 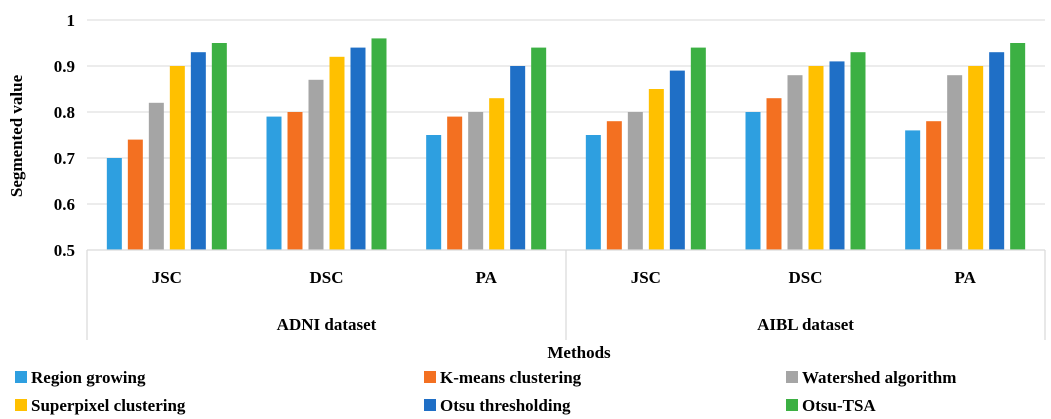 What do you see at coordinates (879, 377) in the screenshot?
I see `legend-label: Watershed algorithm` at bounding box center [879, 377].